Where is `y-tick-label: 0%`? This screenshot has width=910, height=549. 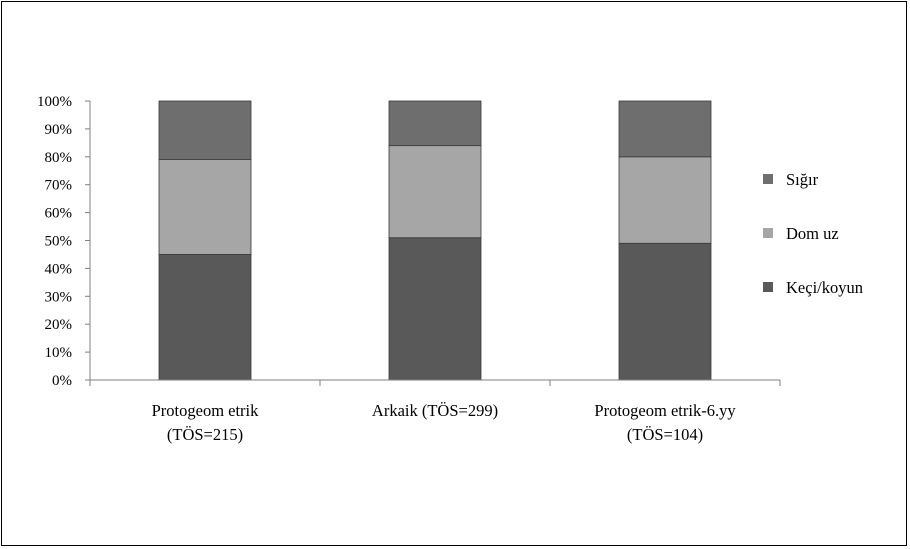
y-tick-label: 0% is located at coordinates (62, 381).